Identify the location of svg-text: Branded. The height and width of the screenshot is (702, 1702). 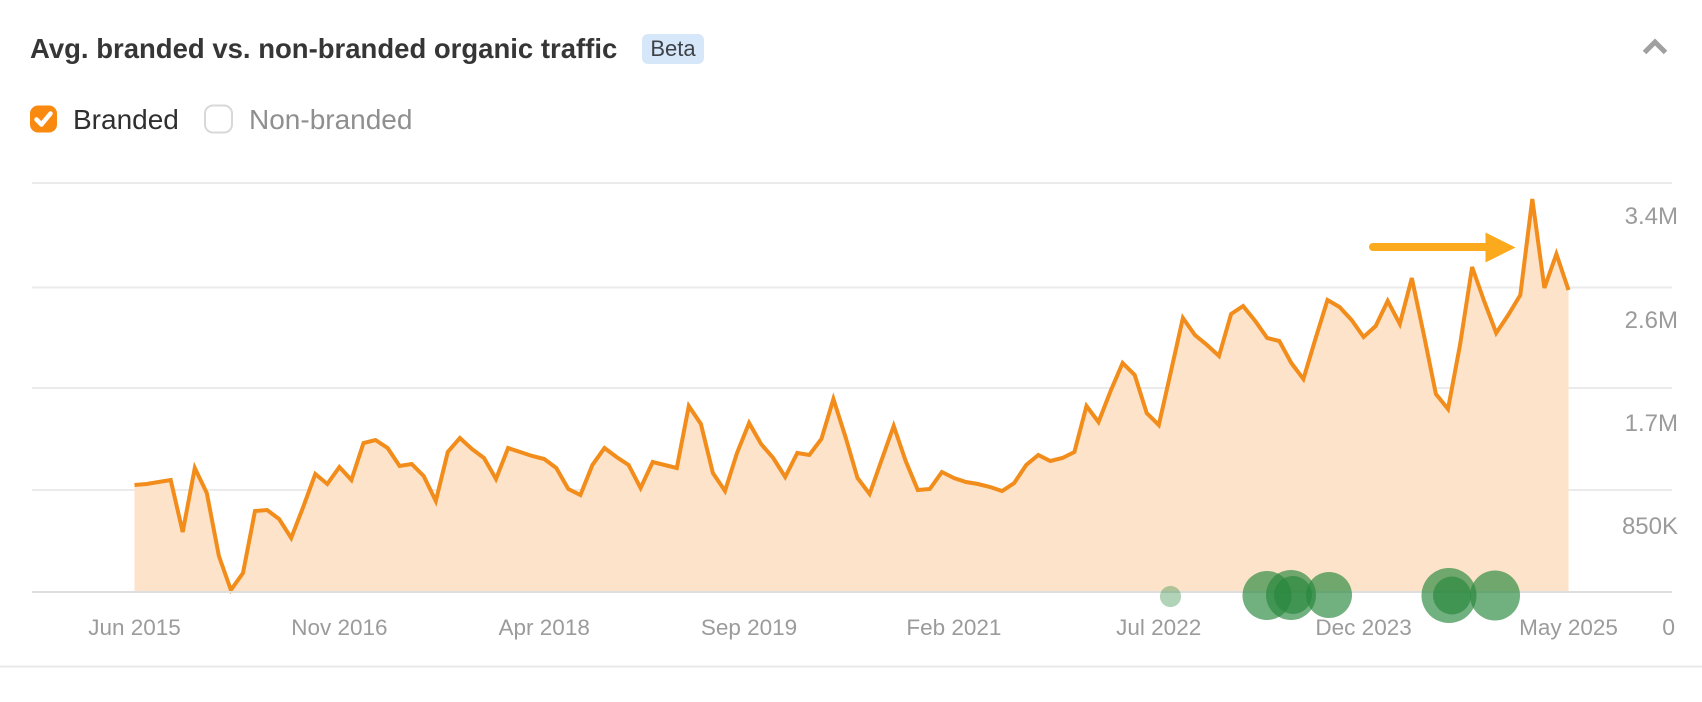
(126, 119).